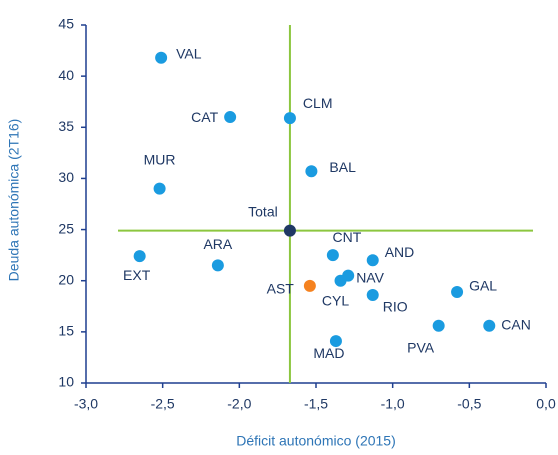  I want to click on point-label: GAL, so click(483, 286).